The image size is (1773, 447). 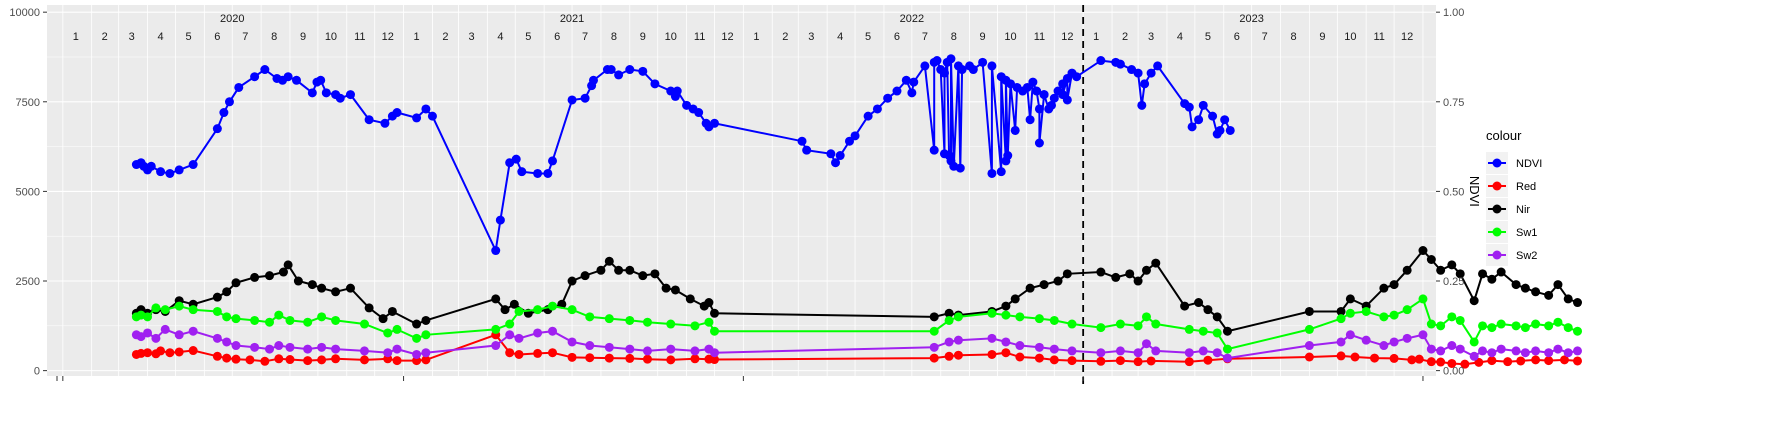 What do you see at coordinates (24, 13) in the screenshot?
I see `y-left-tick-label: 10000` at bounding box center [24, 13].